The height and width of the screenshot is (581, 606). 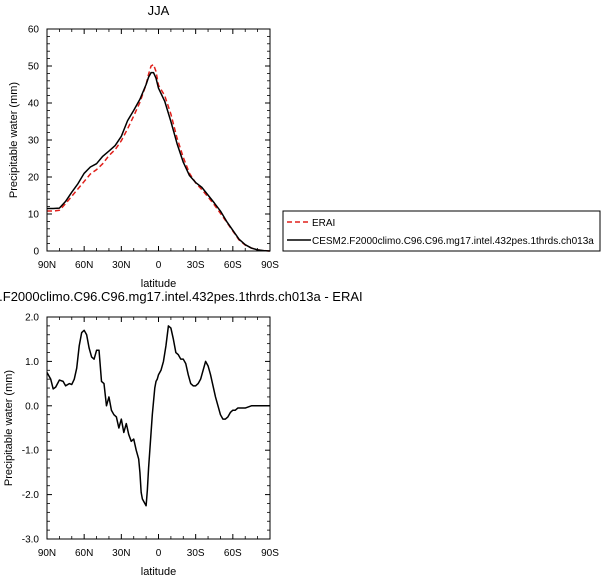 I want to click on bottom-x-tick-label: 90S, so click(x=270, y=553).